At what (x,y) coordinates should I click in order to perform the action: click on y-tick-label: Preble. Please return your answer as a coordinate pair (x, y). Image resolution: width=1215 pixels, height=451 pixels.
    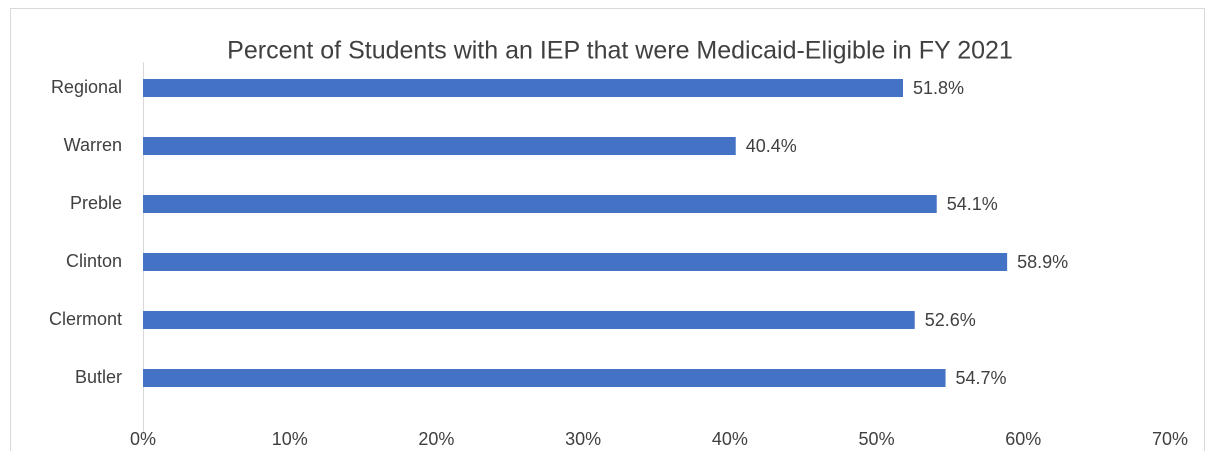
    Looking at the image, I should click on (96, 203).